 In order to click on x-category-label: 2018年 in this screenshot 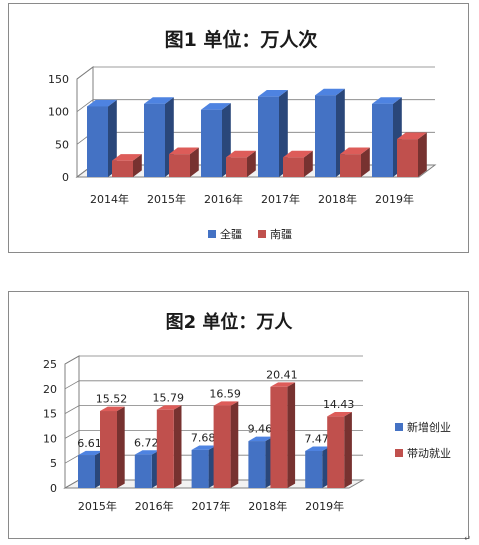, I will do `click(337, 199)`.